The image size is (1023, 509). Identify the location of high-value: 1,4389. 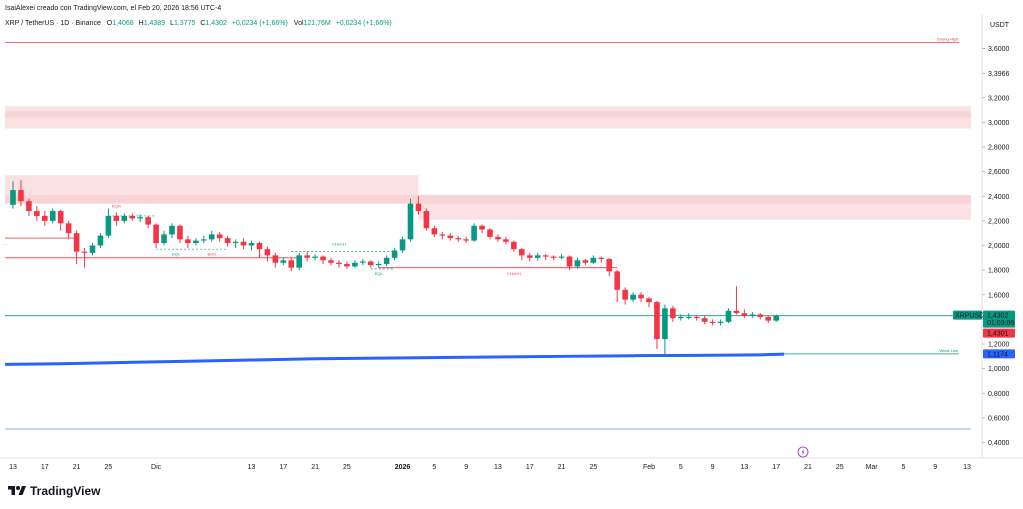
(155, 23).